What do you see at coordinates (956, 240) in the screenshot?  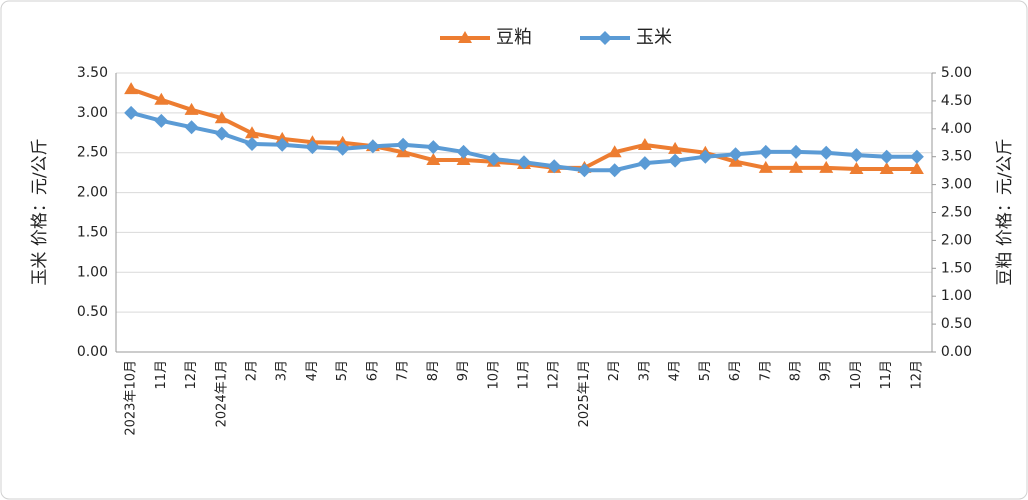 I see `y2-tick-label: 2.00` at bounding box center [956, 240].